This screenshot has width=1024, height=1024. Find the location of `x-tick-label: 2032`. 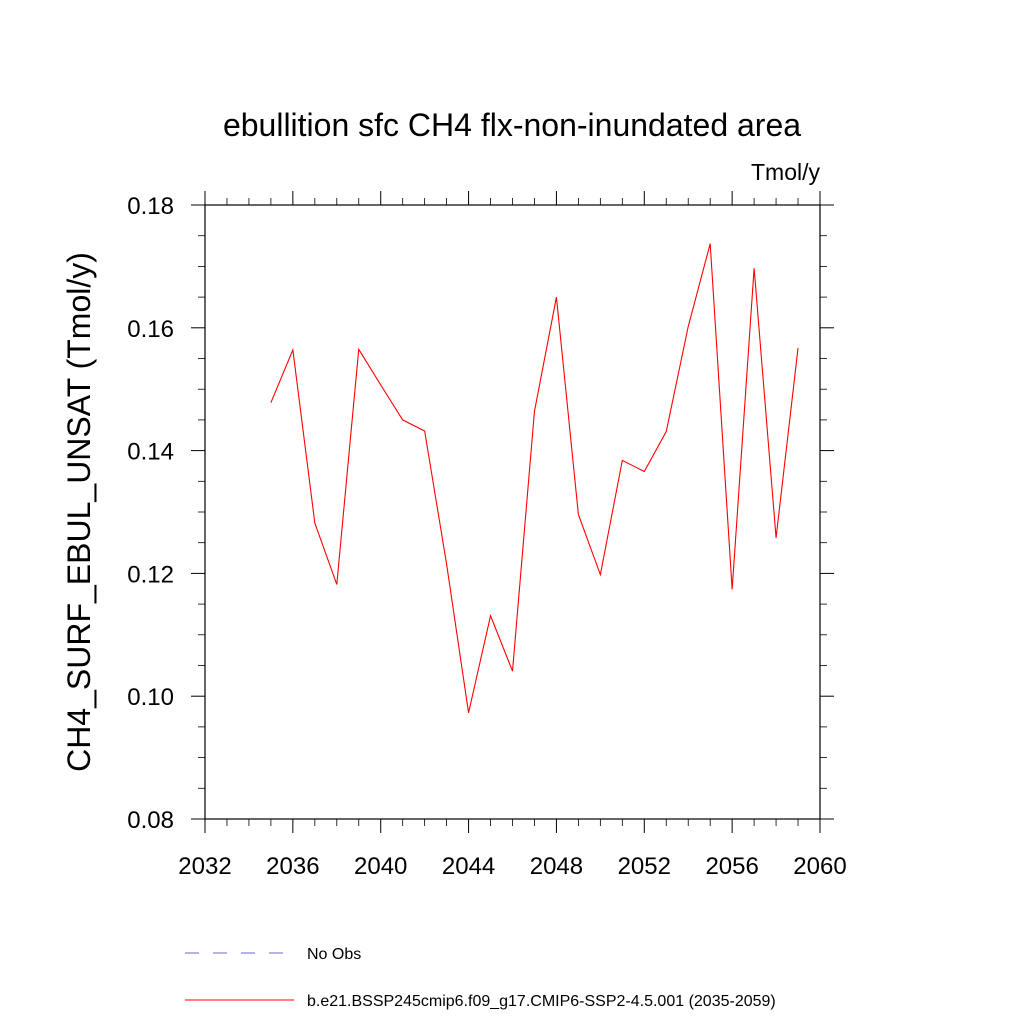

x-tick-label: 2032 is located at coordinates (204, 866).